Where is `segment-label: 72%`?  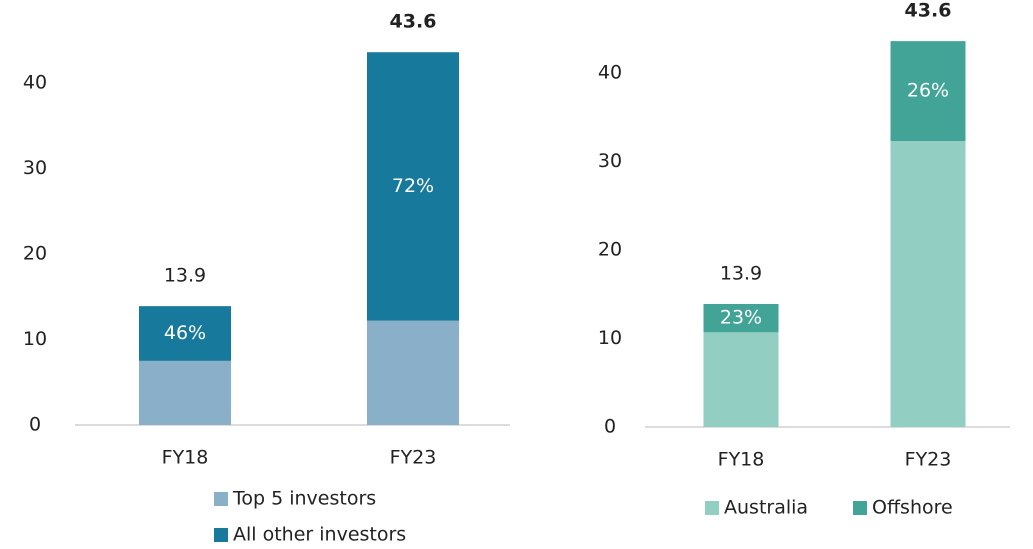 segment-label: 72% is located at coordinates (413, 186).